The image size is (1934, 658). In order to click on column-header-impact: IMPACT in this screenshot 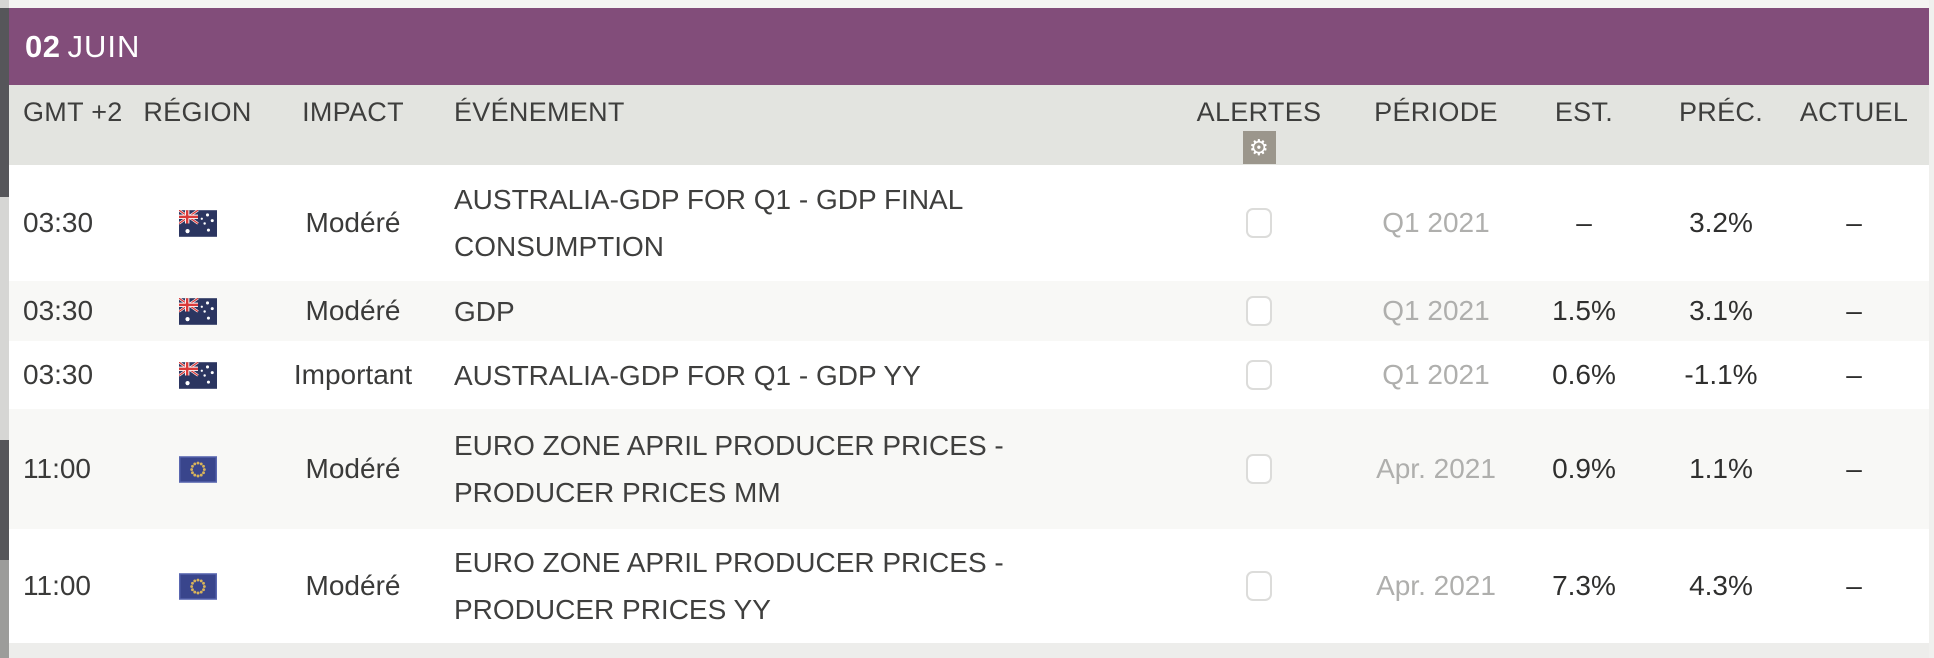, I will do `click(353, 112)`.